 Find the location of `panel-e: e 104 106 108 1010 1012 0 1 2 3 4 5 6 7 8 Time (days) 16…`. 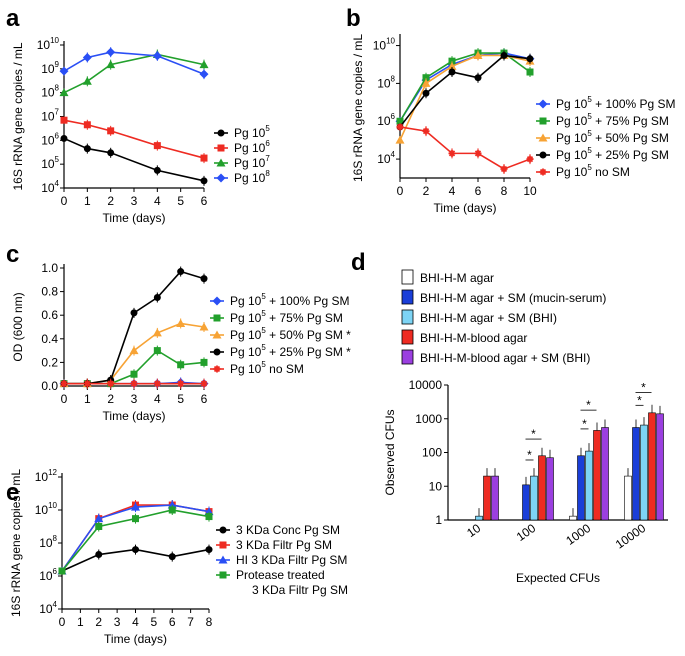

panel-e: e 104 106 108 1010 1012 0 1 2 3 4 5 6 7 8 Time (days) 16… is located at coordinates (177, 557).